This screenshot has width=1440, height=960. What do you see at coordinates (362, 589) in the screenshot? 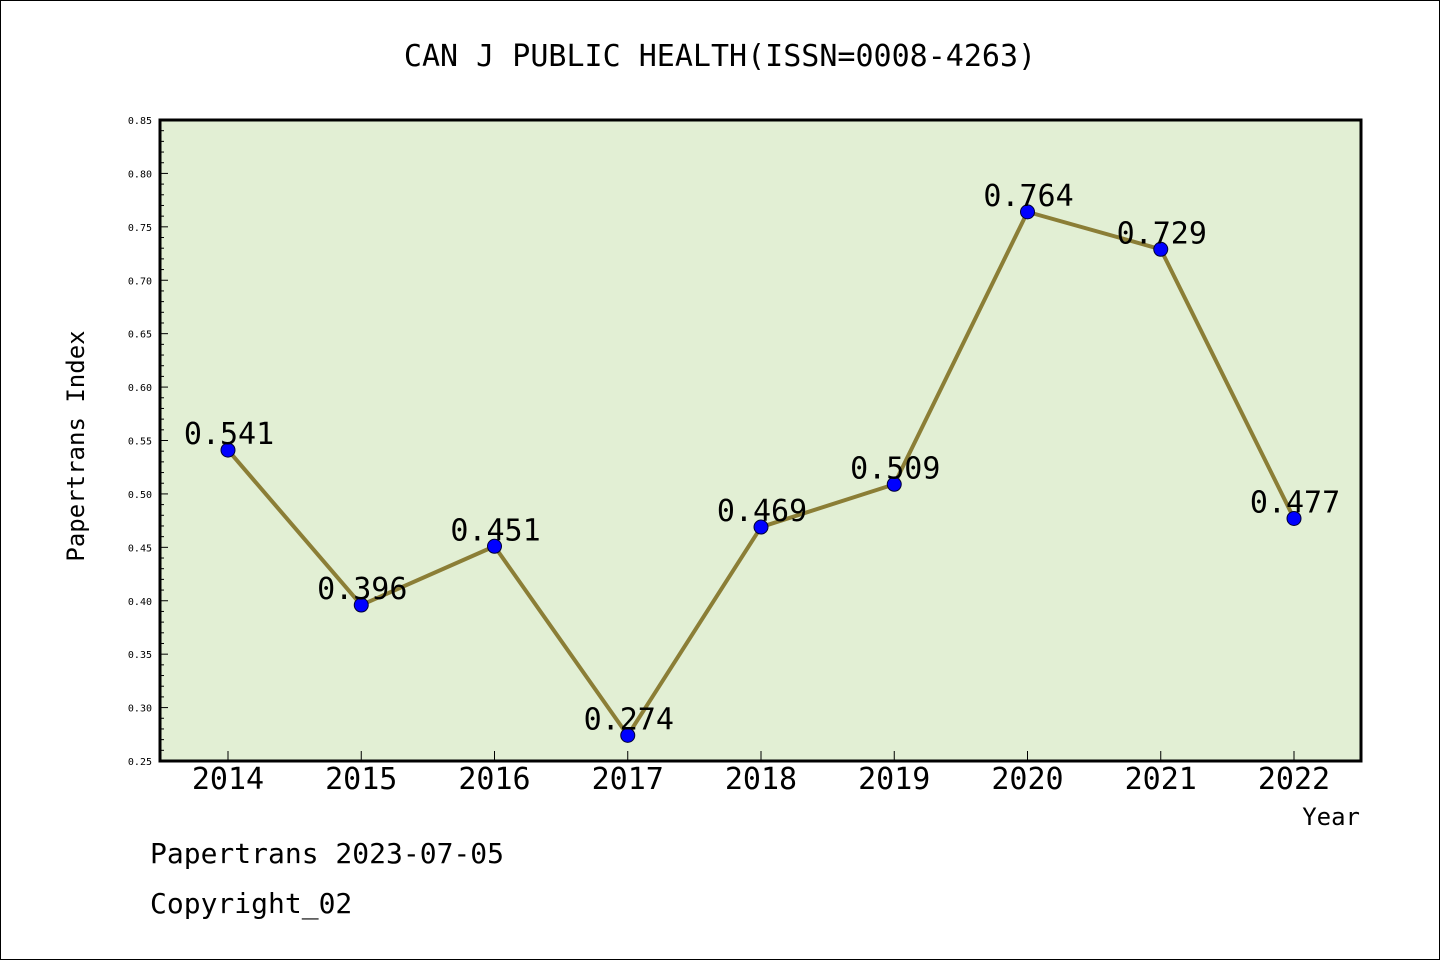
I see `data-label-2015: 0.396` at bounding box center [362, 589].